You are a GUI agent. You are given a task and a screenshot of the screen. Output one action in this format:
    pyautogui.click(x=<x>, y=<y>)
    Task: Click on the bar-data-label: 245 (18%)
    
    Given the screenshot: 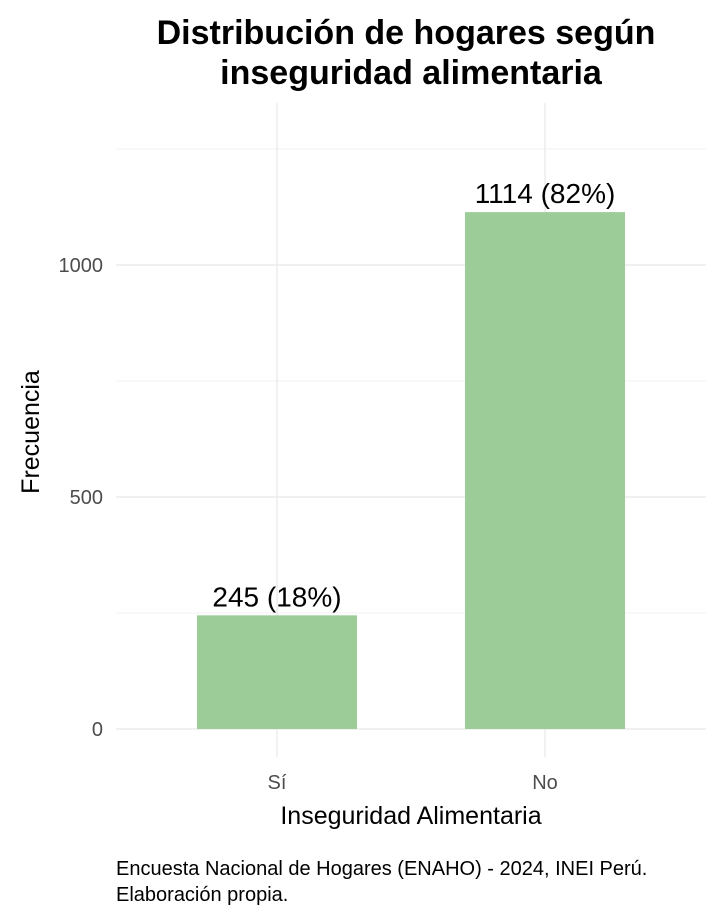 What is the action you would take?
    pyautogui.click(x=276, y=596)
    